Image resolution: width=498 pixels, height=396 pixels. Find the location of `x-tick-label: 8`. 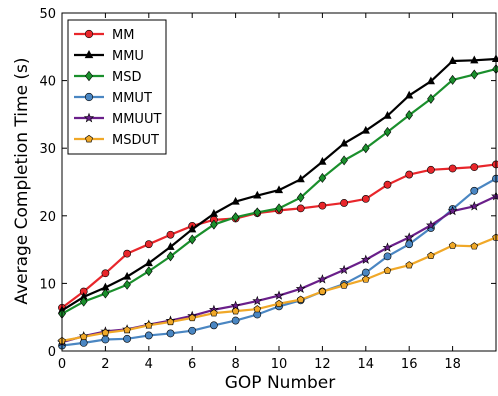

x-tick-label: 8 is located at coordinates (235, 364).